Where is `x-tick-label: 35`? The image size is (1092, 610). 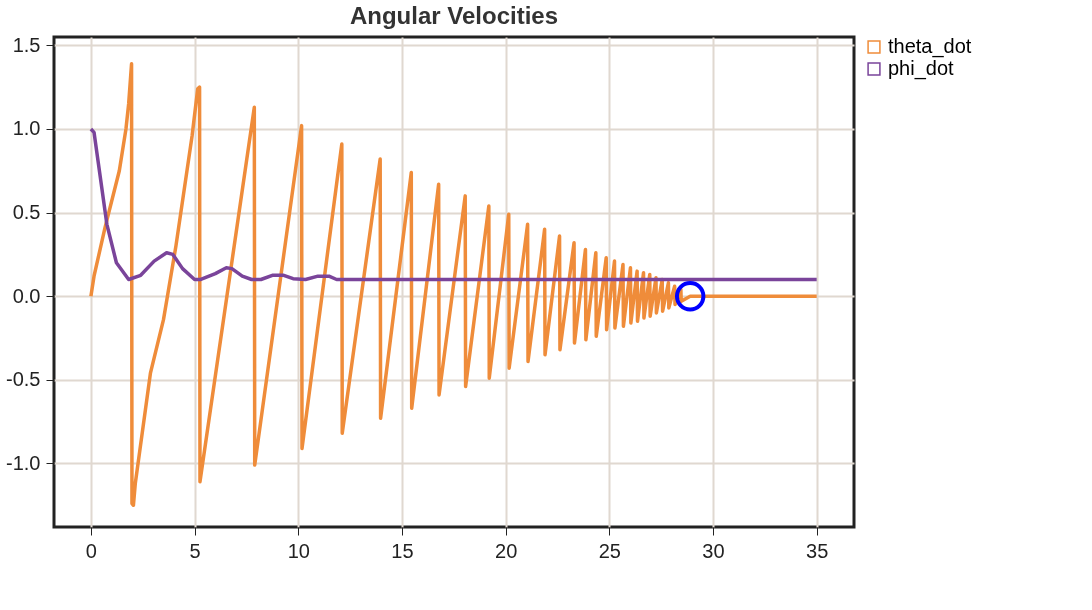 x-tick-label: 35 is located at coordinates (817, 550).